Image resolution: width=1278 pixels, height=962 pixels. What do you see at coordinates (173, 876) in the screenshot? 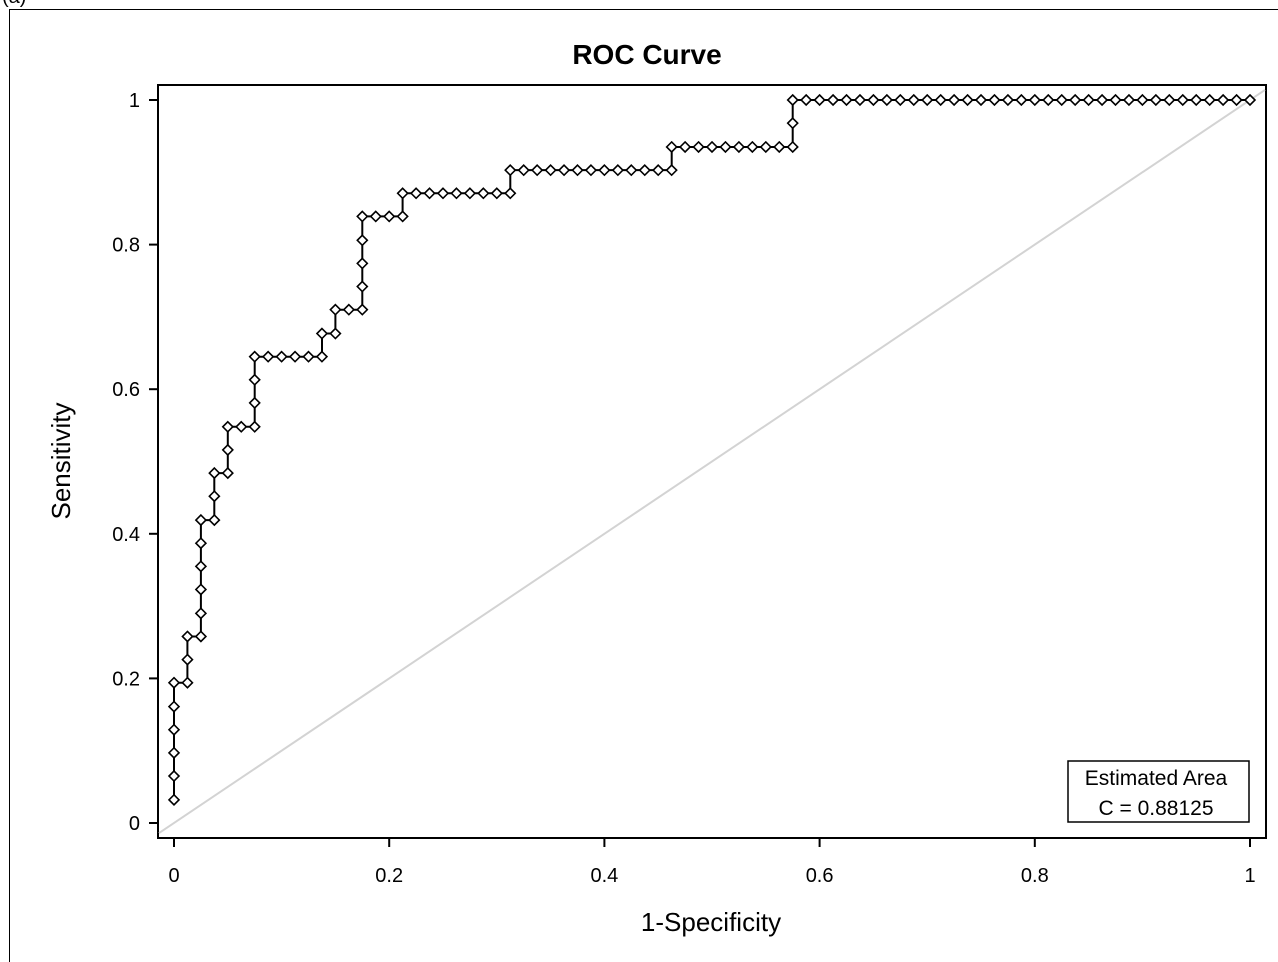
I see `x-tick-label: 0` at bounding box center [173, 876].